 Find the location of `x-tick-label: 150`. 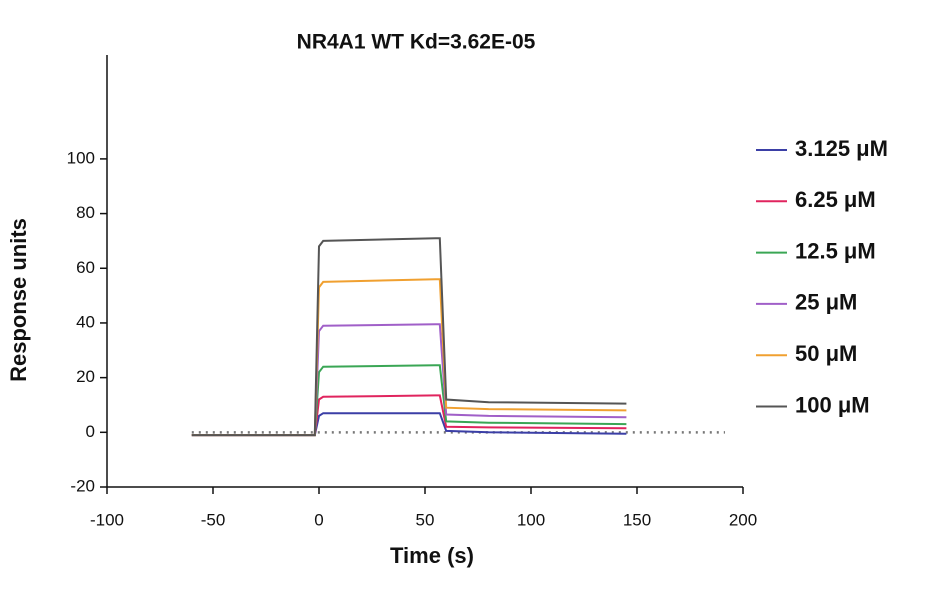

x-tick-label: 150 is located at coordinates (637, 519).